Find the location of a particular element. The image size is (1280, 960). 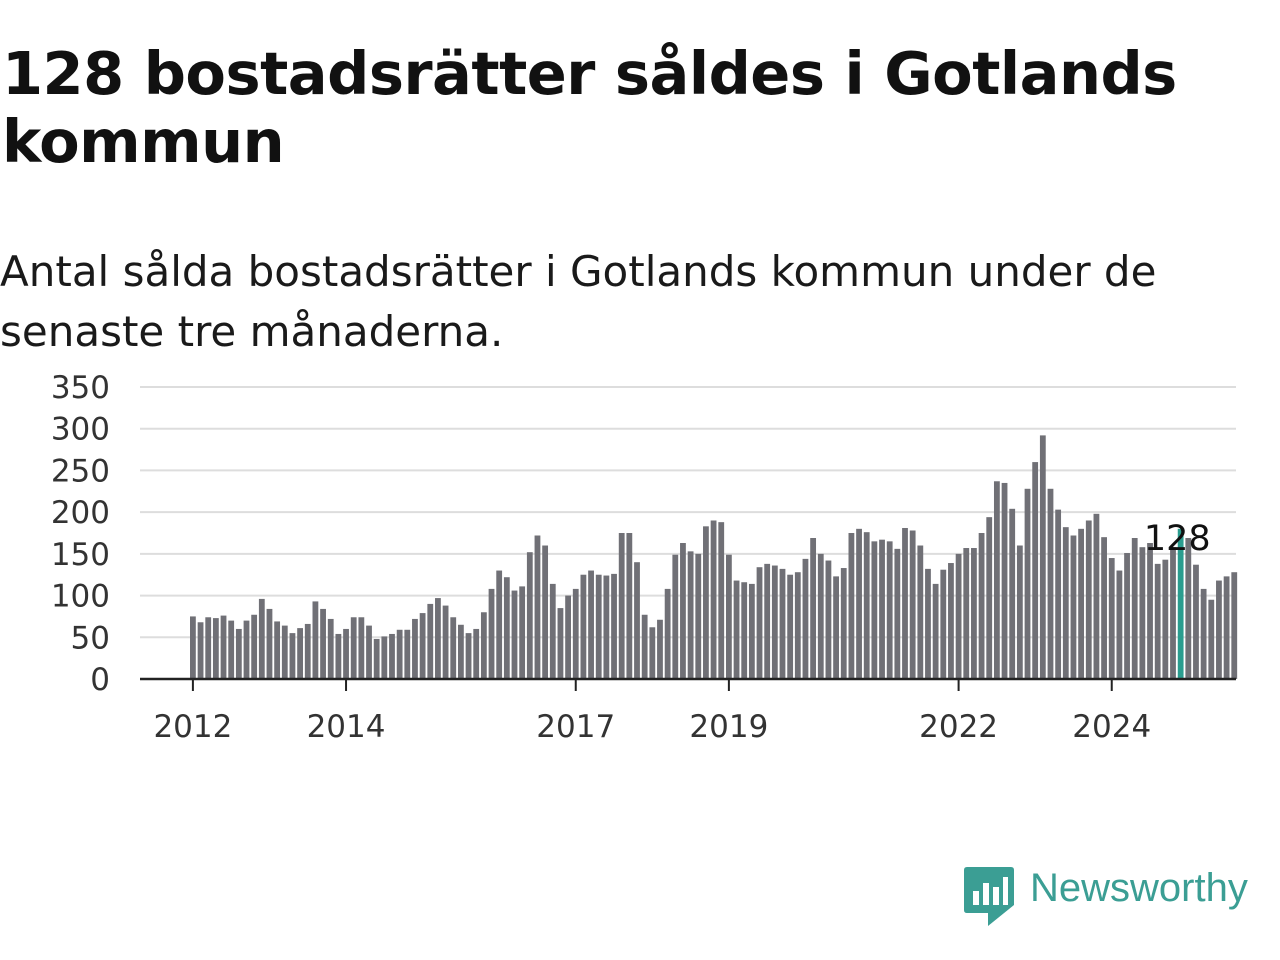

annotations: 128 is located at coordinates (1177, 539).